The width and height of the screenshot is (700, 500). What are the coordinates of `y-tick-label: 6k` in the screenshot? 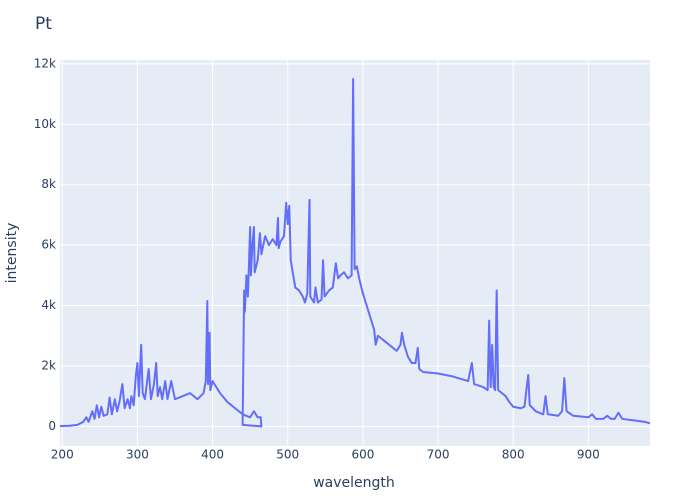 It's located at (48, 245).